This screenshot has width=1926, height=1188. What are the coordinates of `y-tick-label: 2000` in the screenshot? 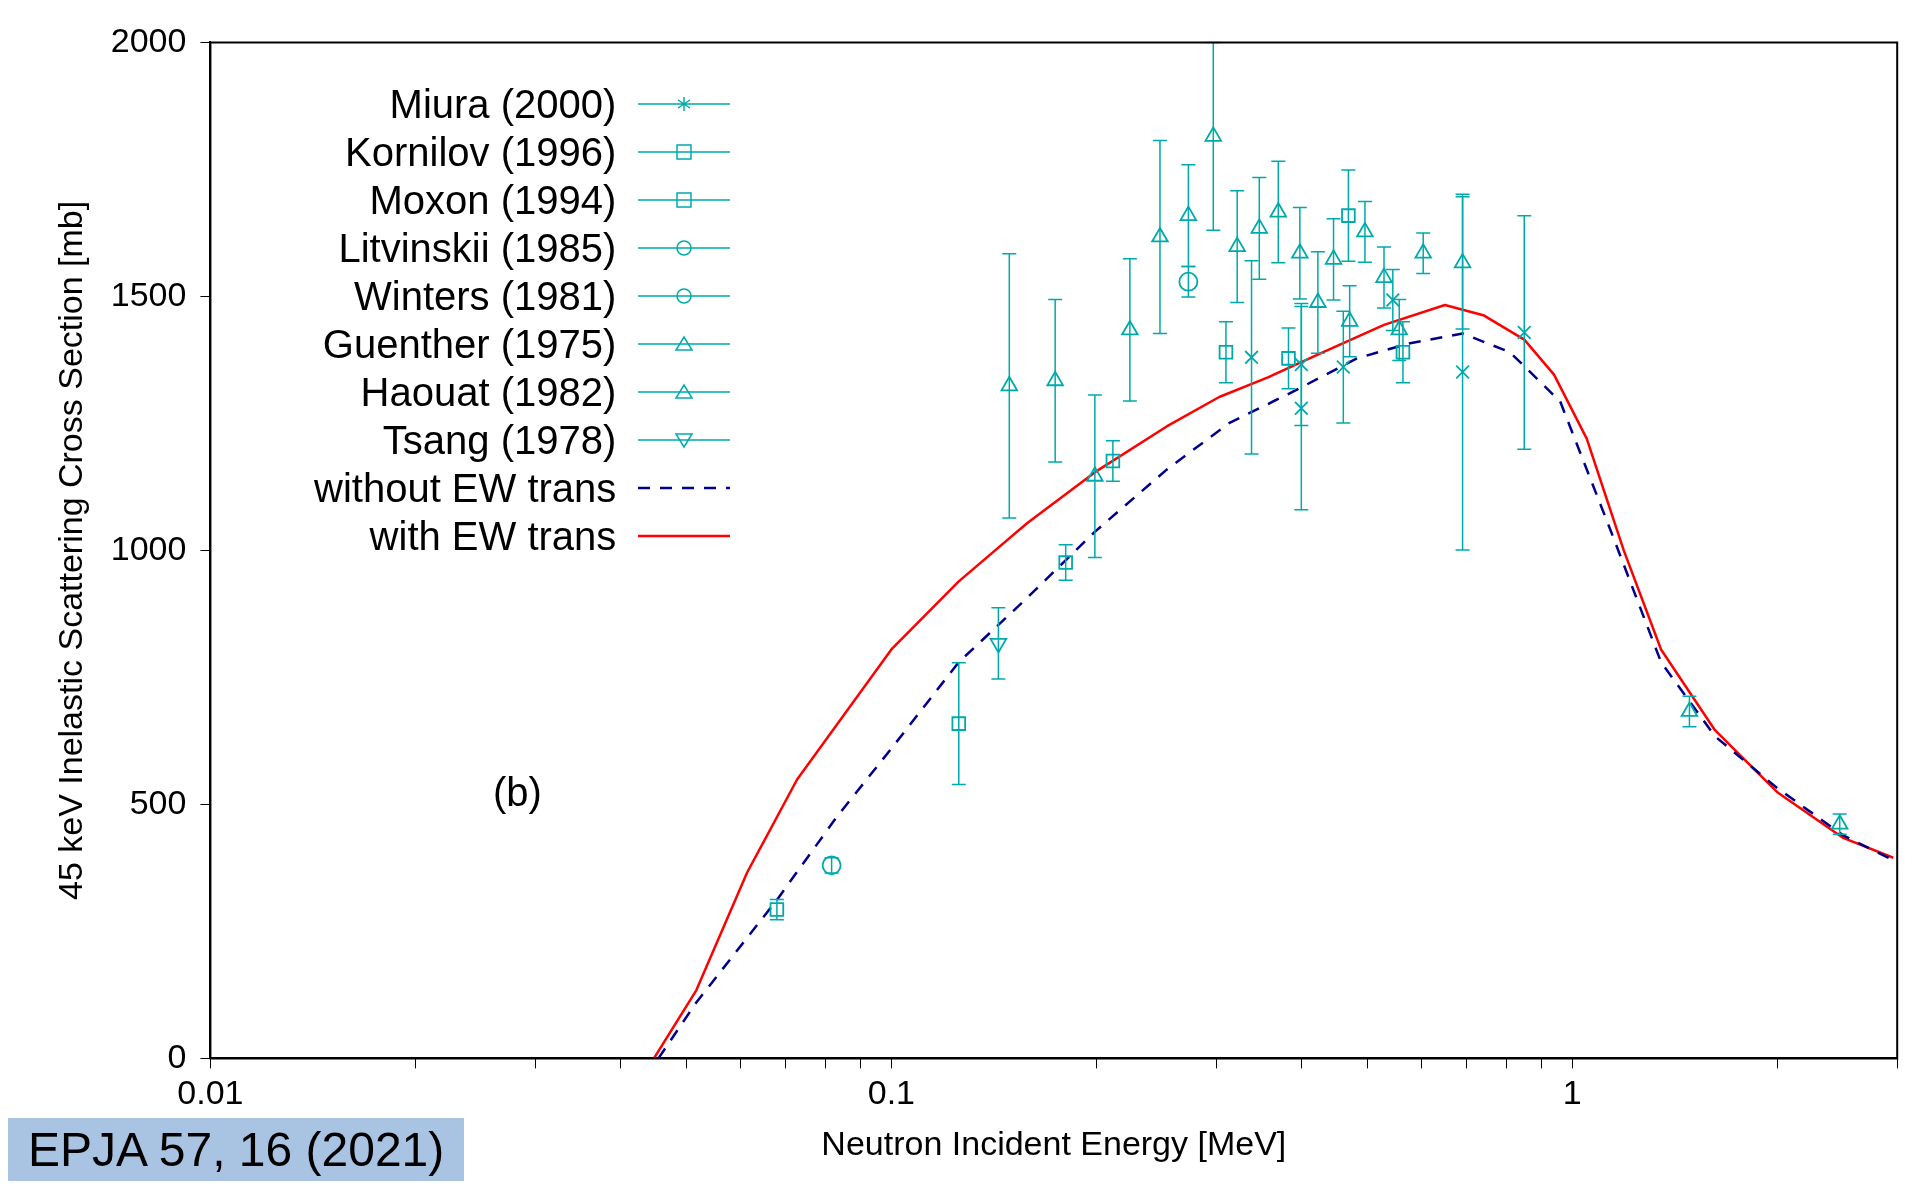 It's located at (148, 39).